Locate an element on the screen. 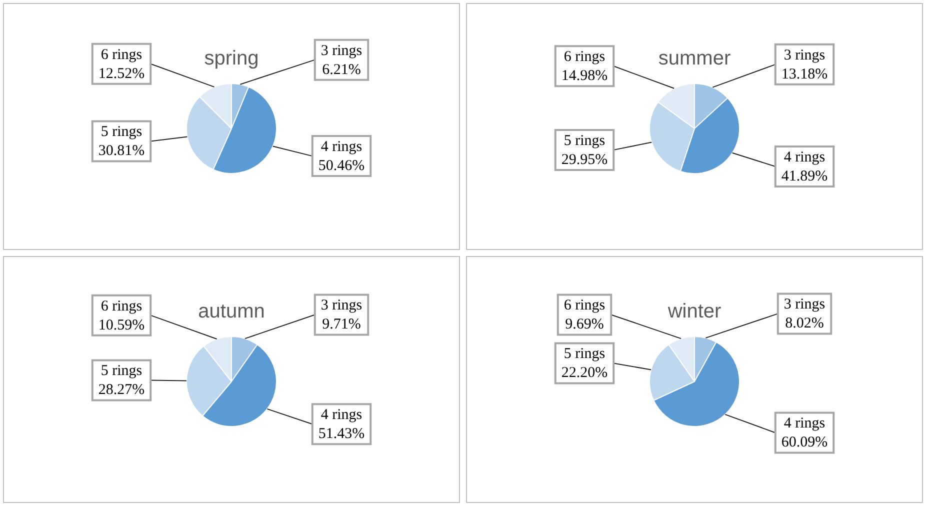  data-label: 8.02% is located at coordinates (804, 324).